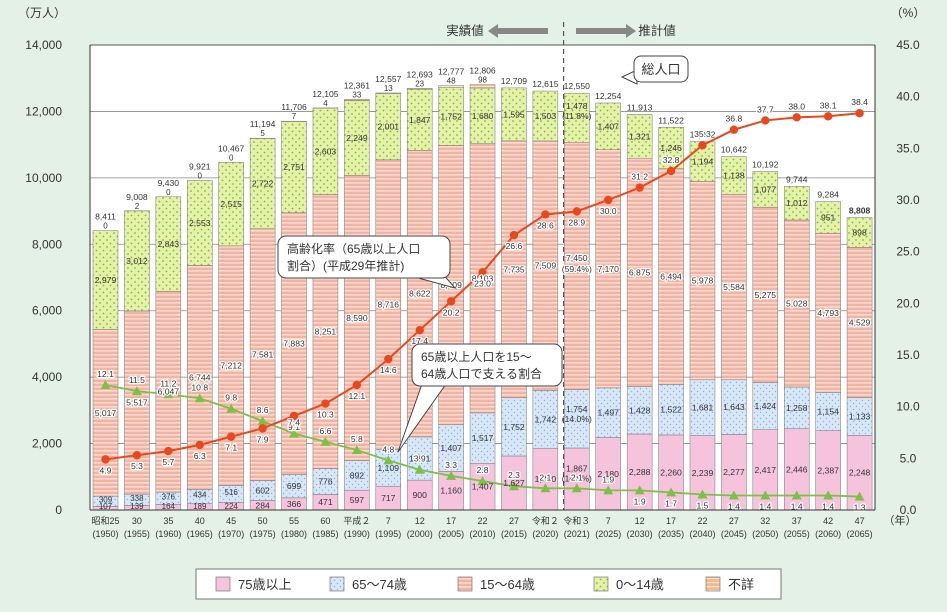  I want to click on label-65-74: 1,754, so click(577, 409).